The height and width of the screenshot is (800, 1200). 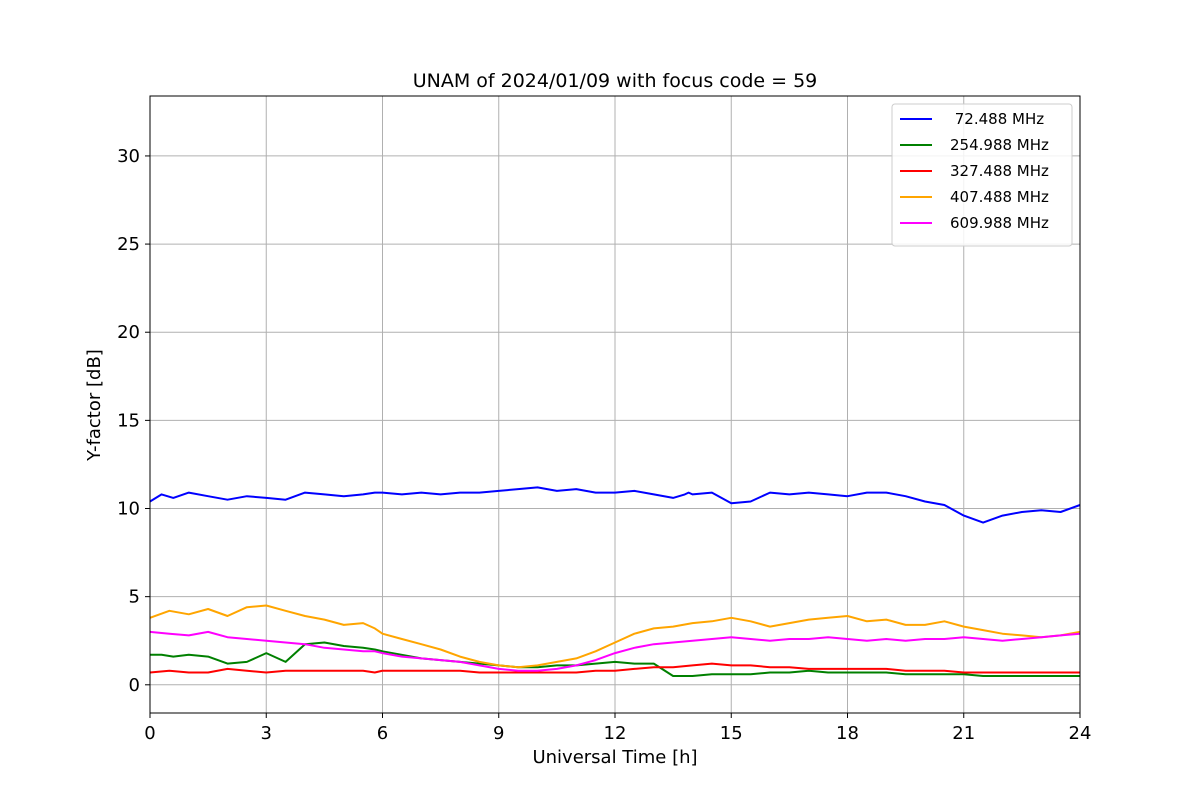 What do you see at coordinates (614, 757) in the screenshot?
I see `x-axis-label: Universal Time [h]` at bounding box center [614, 757].